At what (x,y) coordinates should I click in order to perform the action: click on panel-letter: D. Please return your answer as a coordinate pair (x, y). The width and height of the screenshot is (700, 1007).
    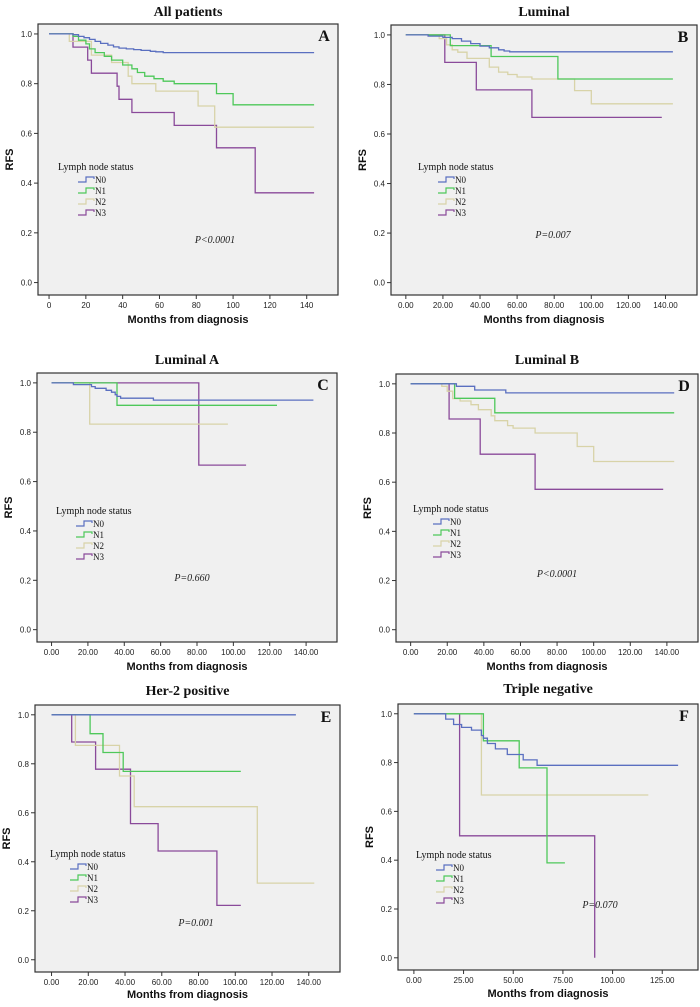
    Looking at the image, I should click on (684, 386).